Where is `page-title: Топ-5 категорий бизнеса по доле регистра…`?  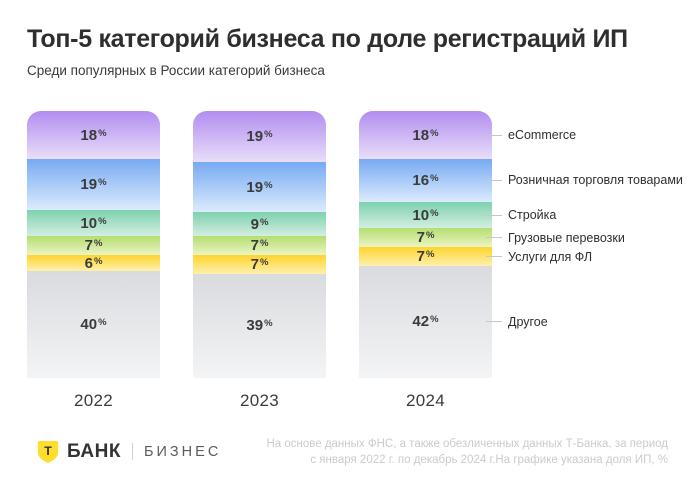 page-title: Топ-5 категорий бизнеса по доле регистра… is located at coordinates (327, 39).